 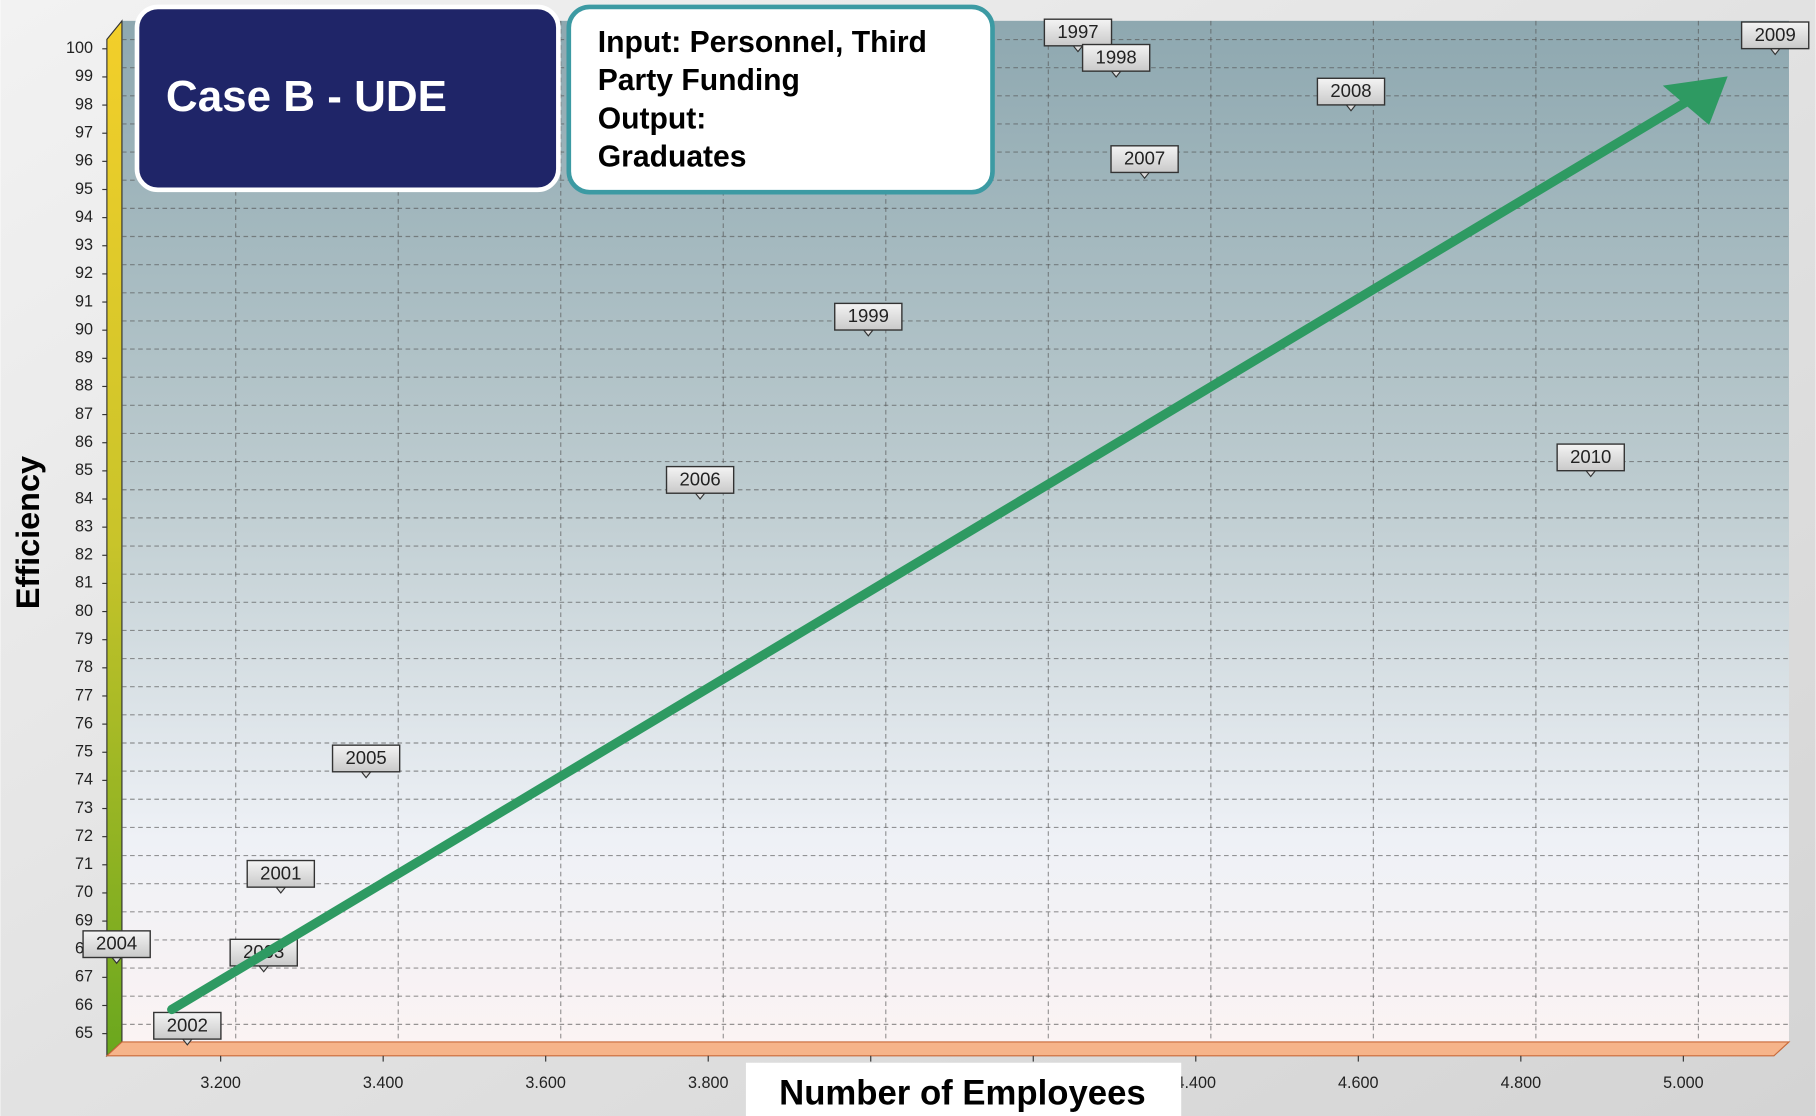 I want to click on arrow-head, so click(x=1695, y=101).